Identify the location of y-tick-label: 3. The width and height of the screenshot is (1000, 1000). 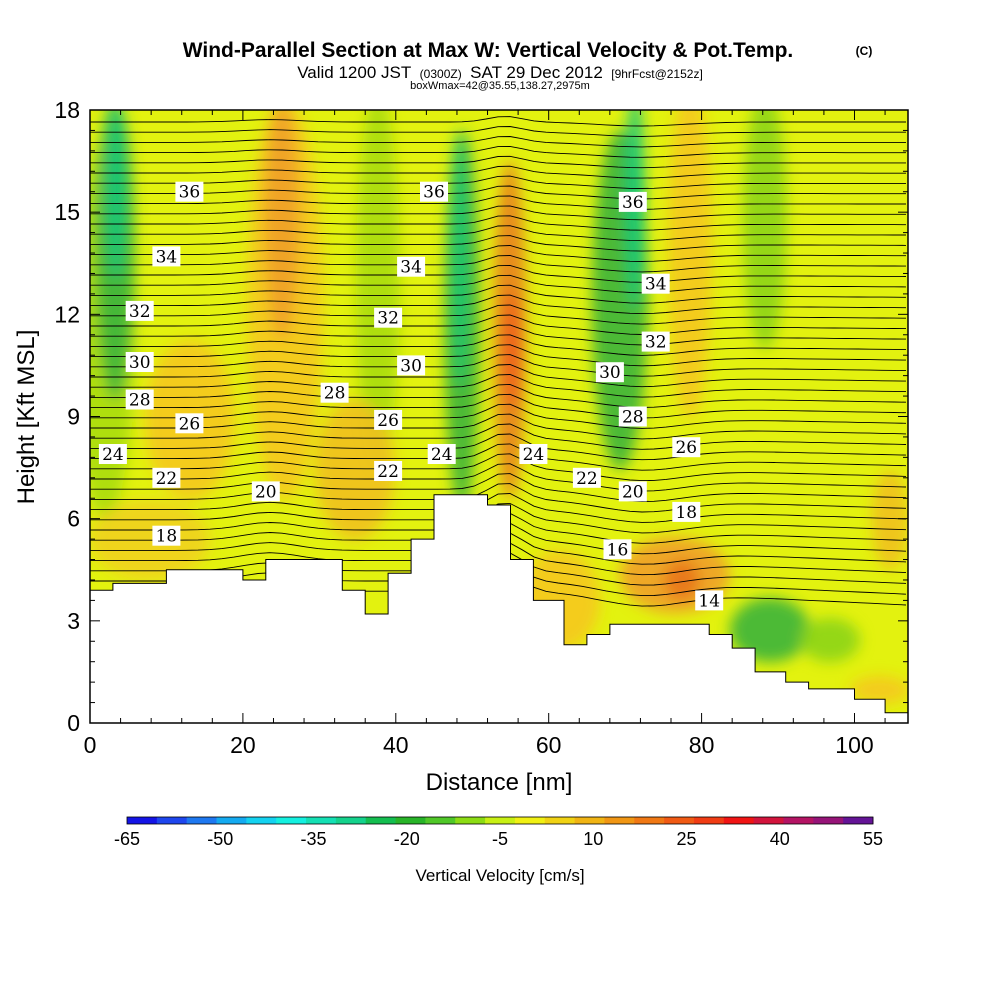
(73, 621).